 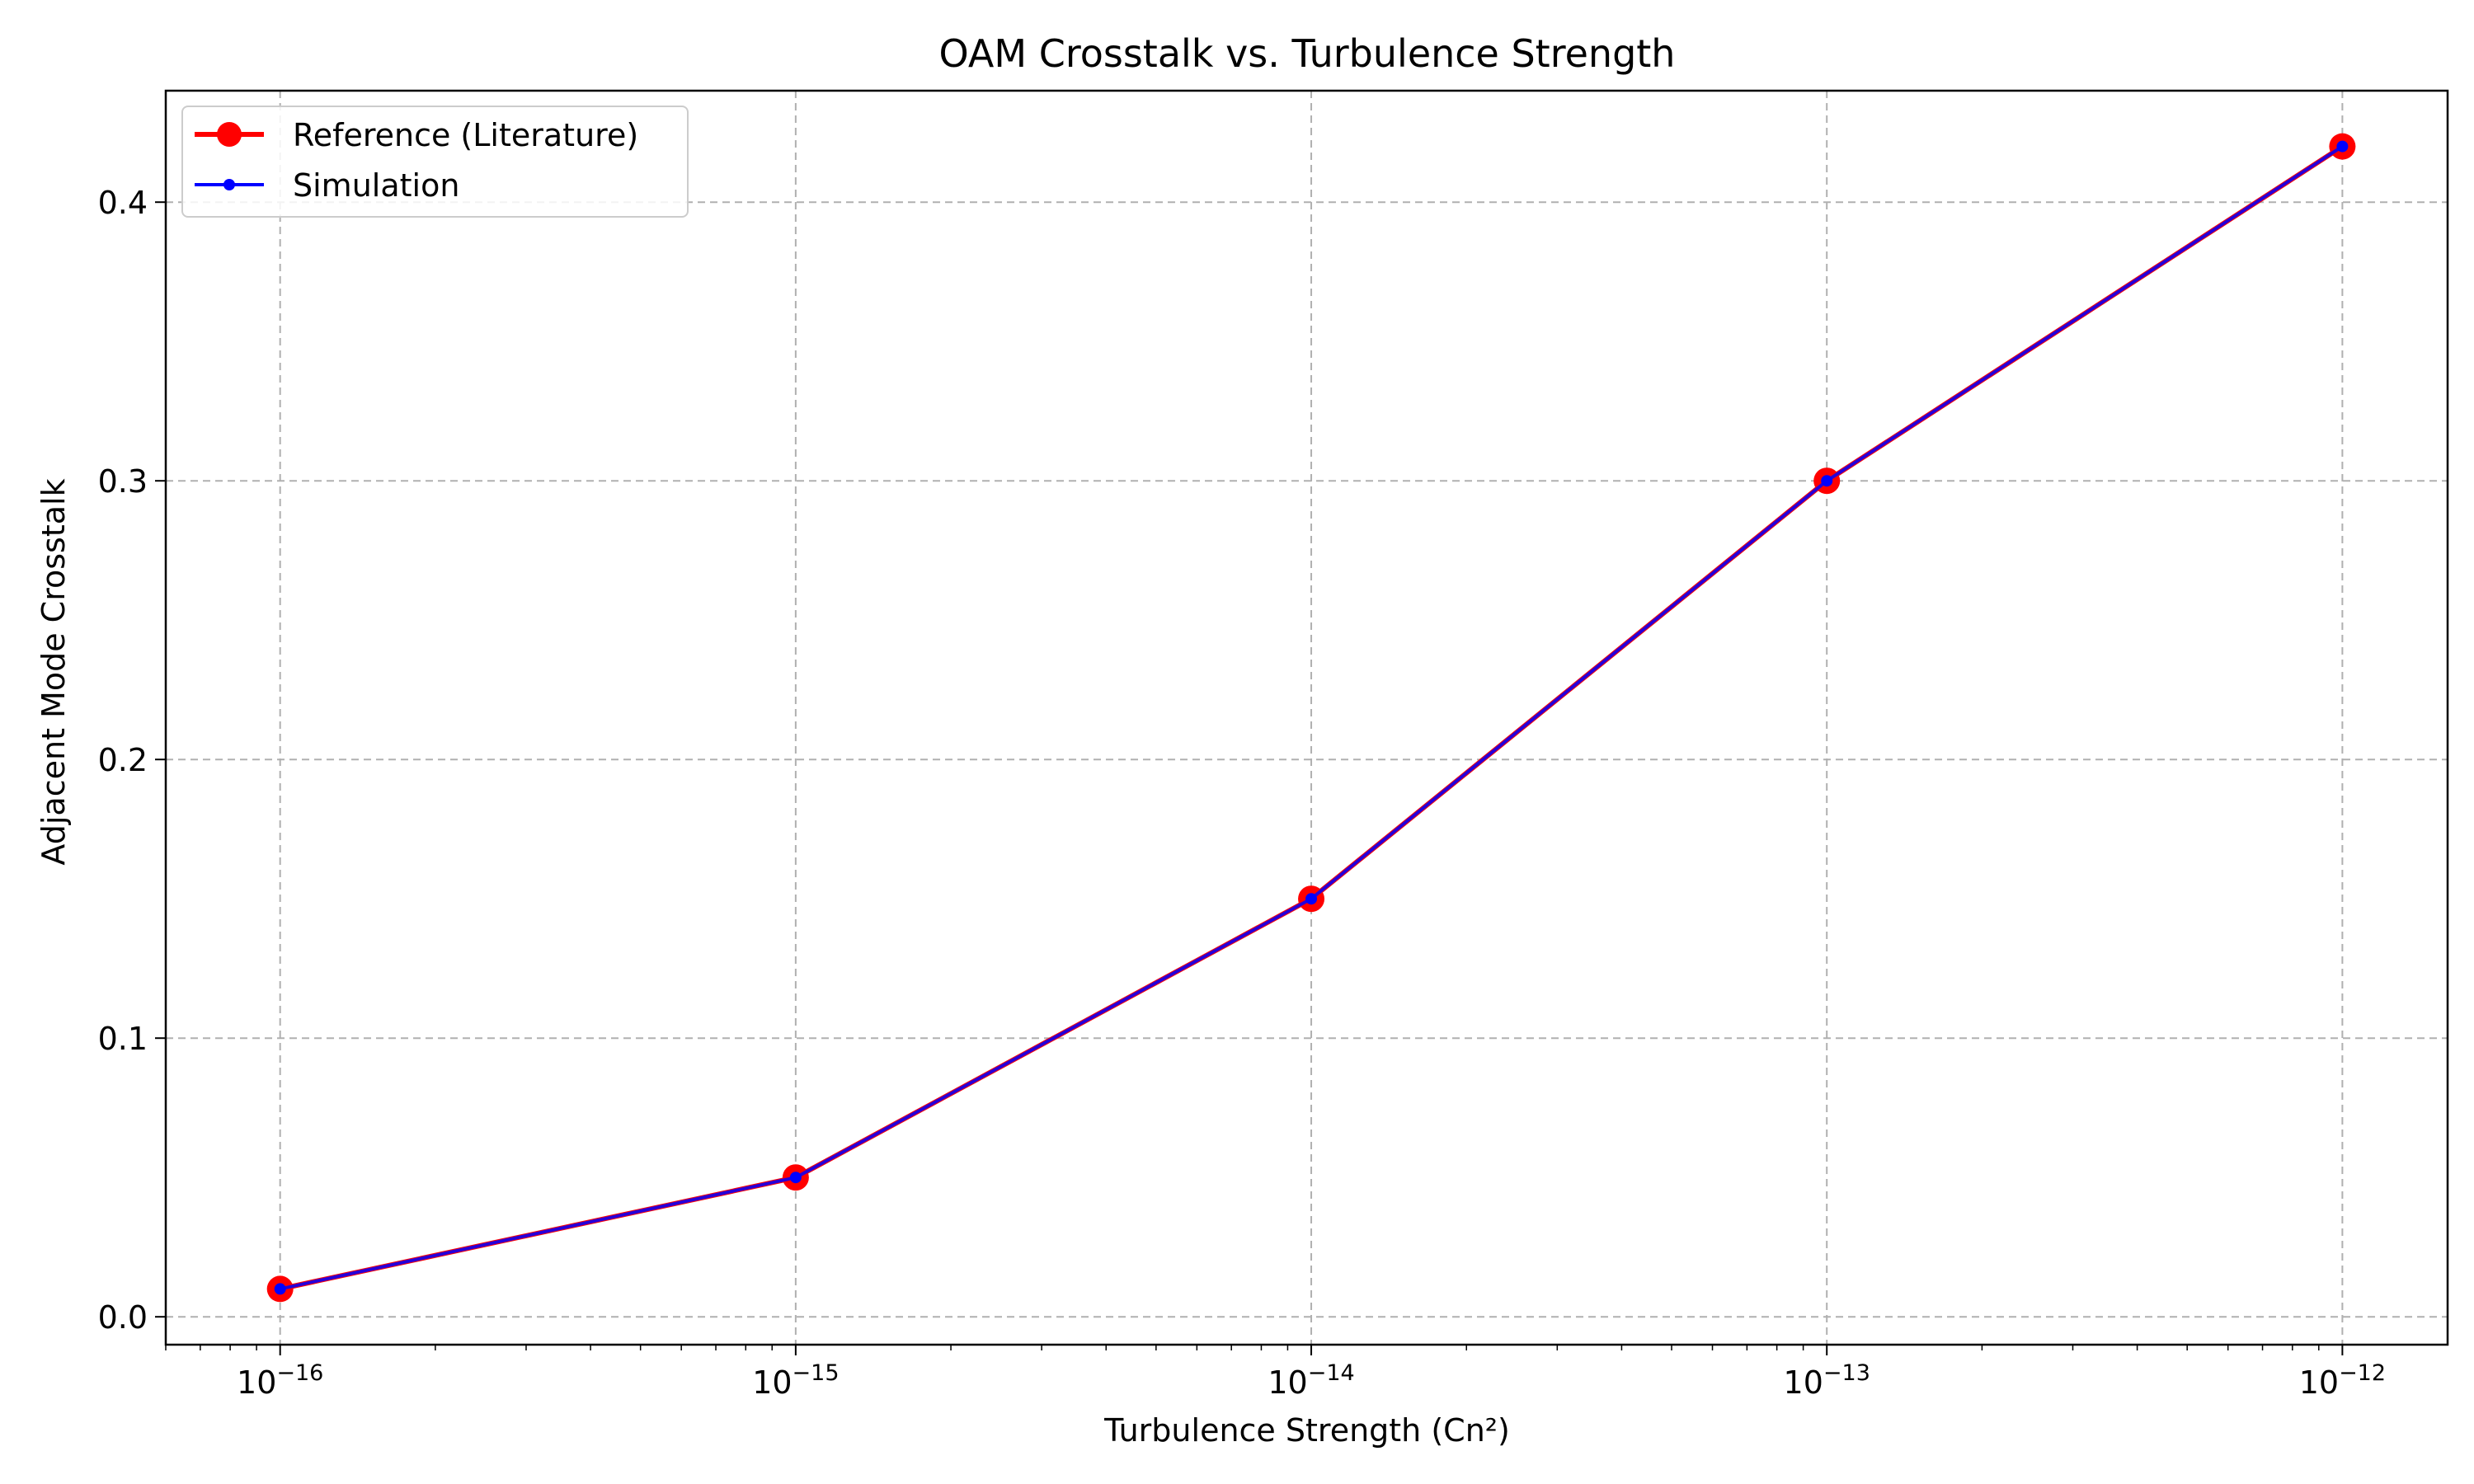 What do you see at coordinates (229, 184) in the screenshot?
I see `legend-swatch-simulation-marker` at bounding box center [229, 184].